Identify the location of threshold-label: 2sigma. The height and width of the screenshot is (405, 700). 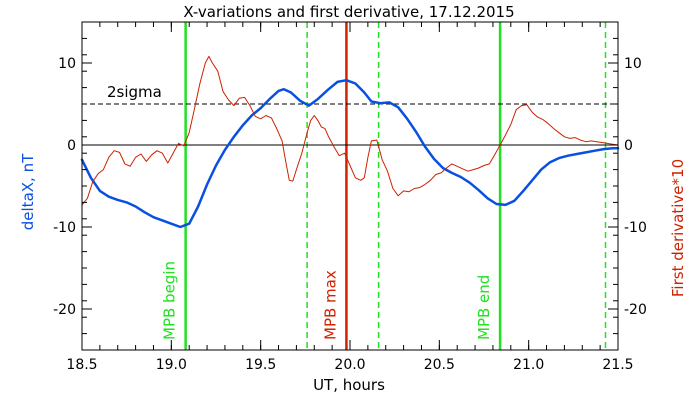
(134, 92).